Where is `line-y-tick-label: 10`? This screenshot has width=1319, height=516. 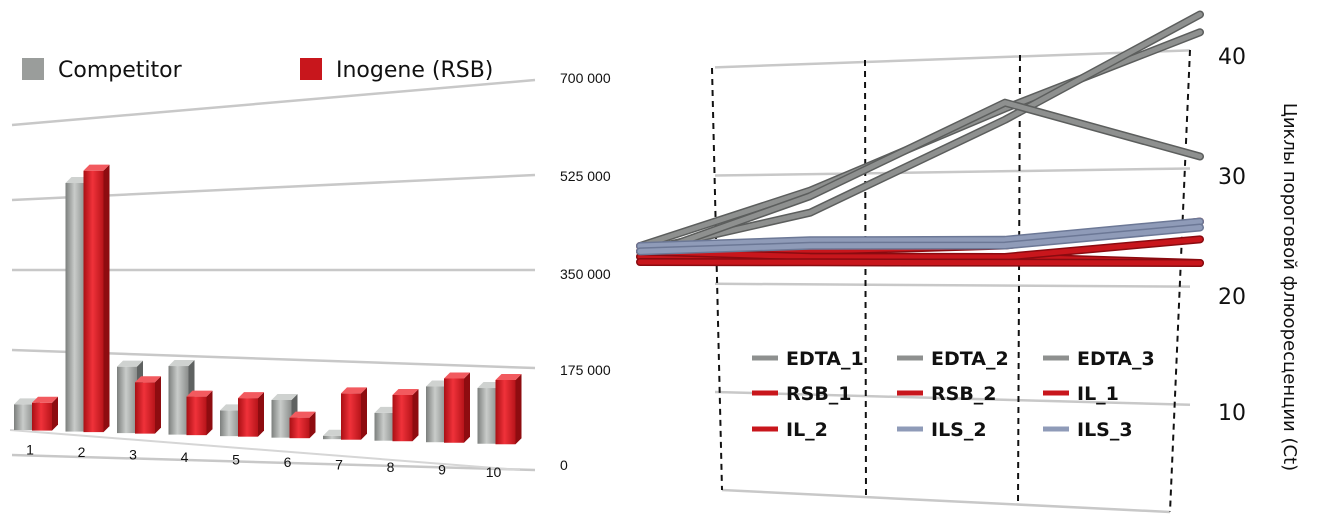 line-y-tick-label: 10 is located at coordinates (1232, 413).